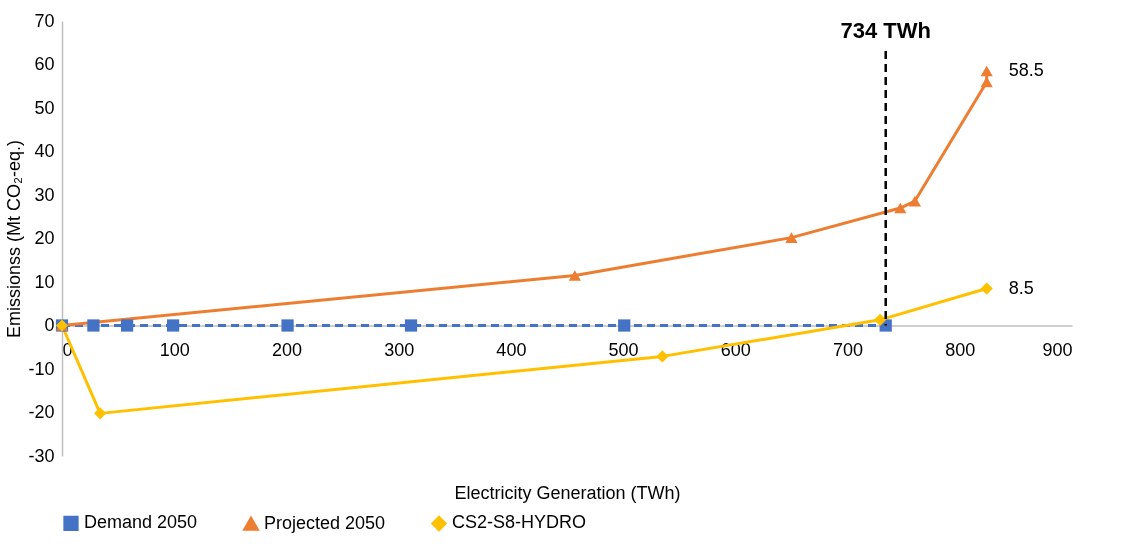 The width and height of the screenshot is (1142, 558). Describe the element at coordinates (44, 281) in the screenshot. I see `y-tick-label: 10` at that location.